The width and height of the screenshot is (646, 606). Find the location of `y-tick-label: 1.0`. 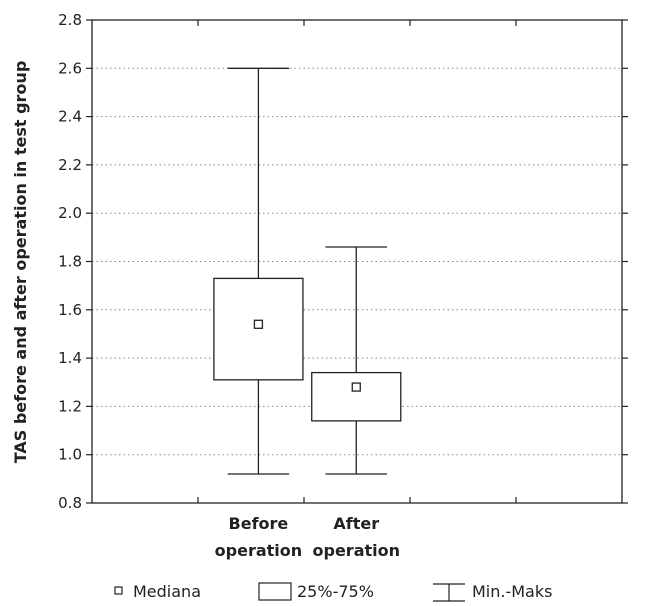

y-tick-label: 1.0 is located at coordinates (70, 455).